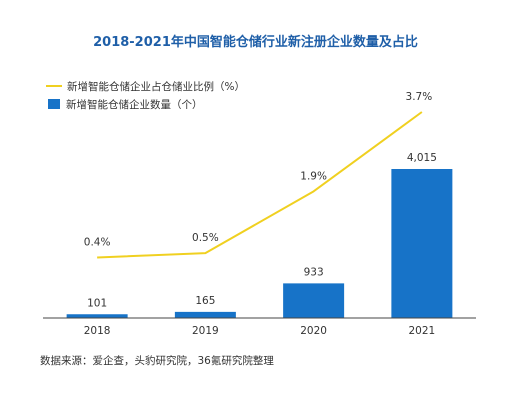  Describe the element at coordinates (97, 243) in the screenshot. I see `line-value-label: 0.4%` at that location.